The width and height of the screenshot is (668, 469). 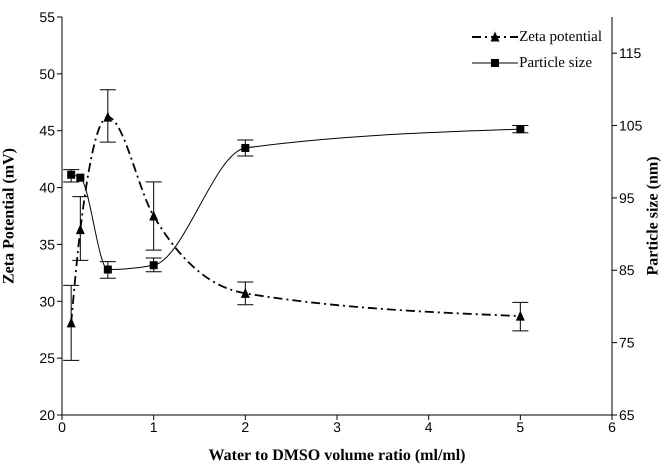 I want to click on x-tick-label: 4, so click(x=428, y=426).